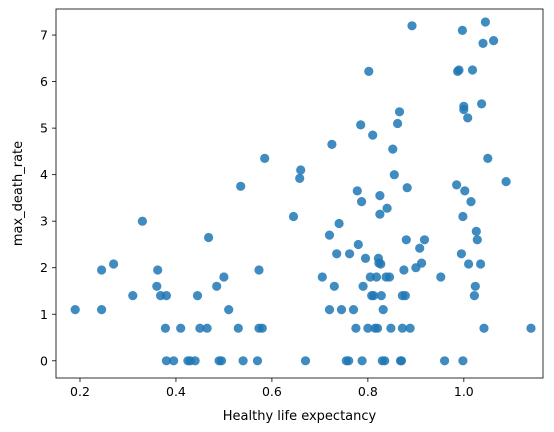  Describe the element at coordinates (176, 391) in the screenshot. I see `x-tick-label: 0.4` at that location.